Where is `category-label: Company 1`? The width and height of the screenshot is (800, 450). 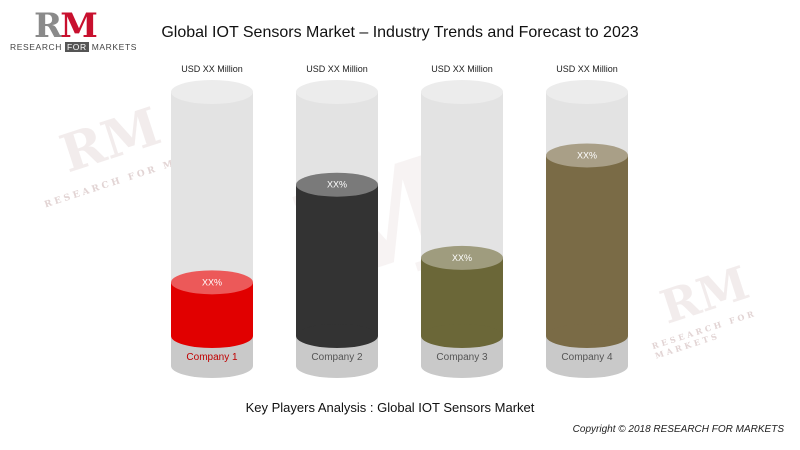 category-label: Company 1 is located at coordinates (212, 357).